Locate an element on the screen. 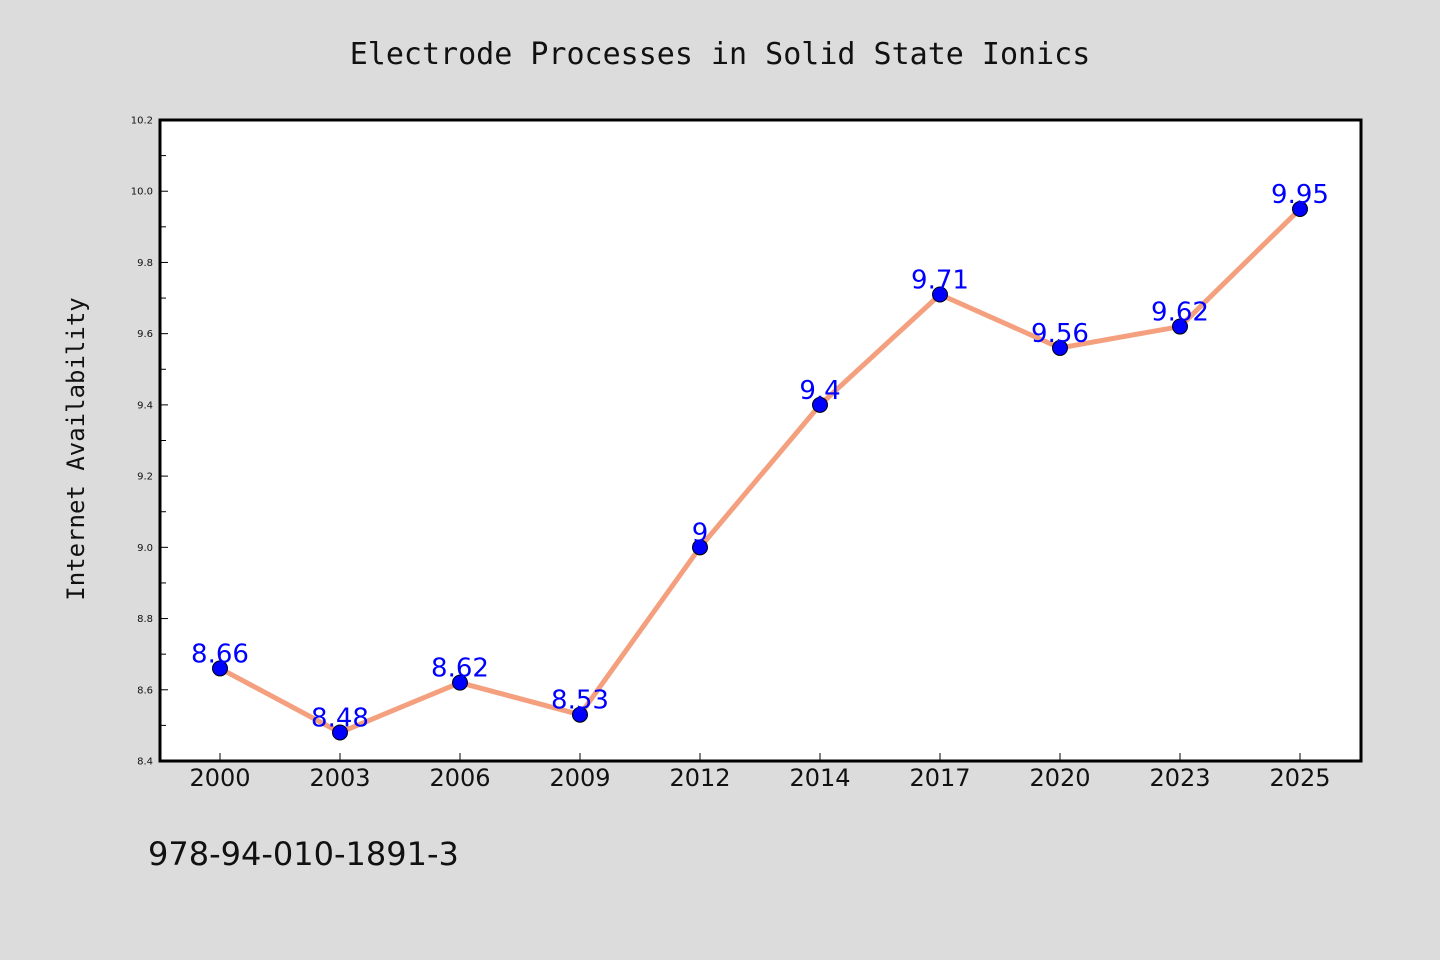 Image resolution: width=1440 pixels, height=960 pixels. y-tick-label: 8.6 is located at coordinates (145, 690).